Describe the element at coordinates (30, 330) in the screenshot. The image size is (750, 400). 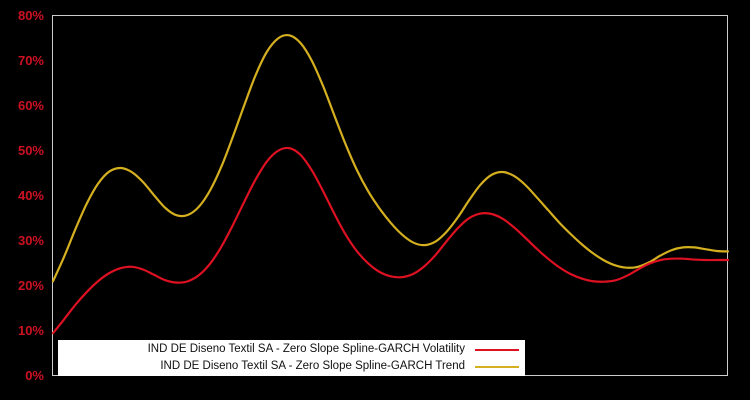
I see `ytick-label-10: 10%` at that location.